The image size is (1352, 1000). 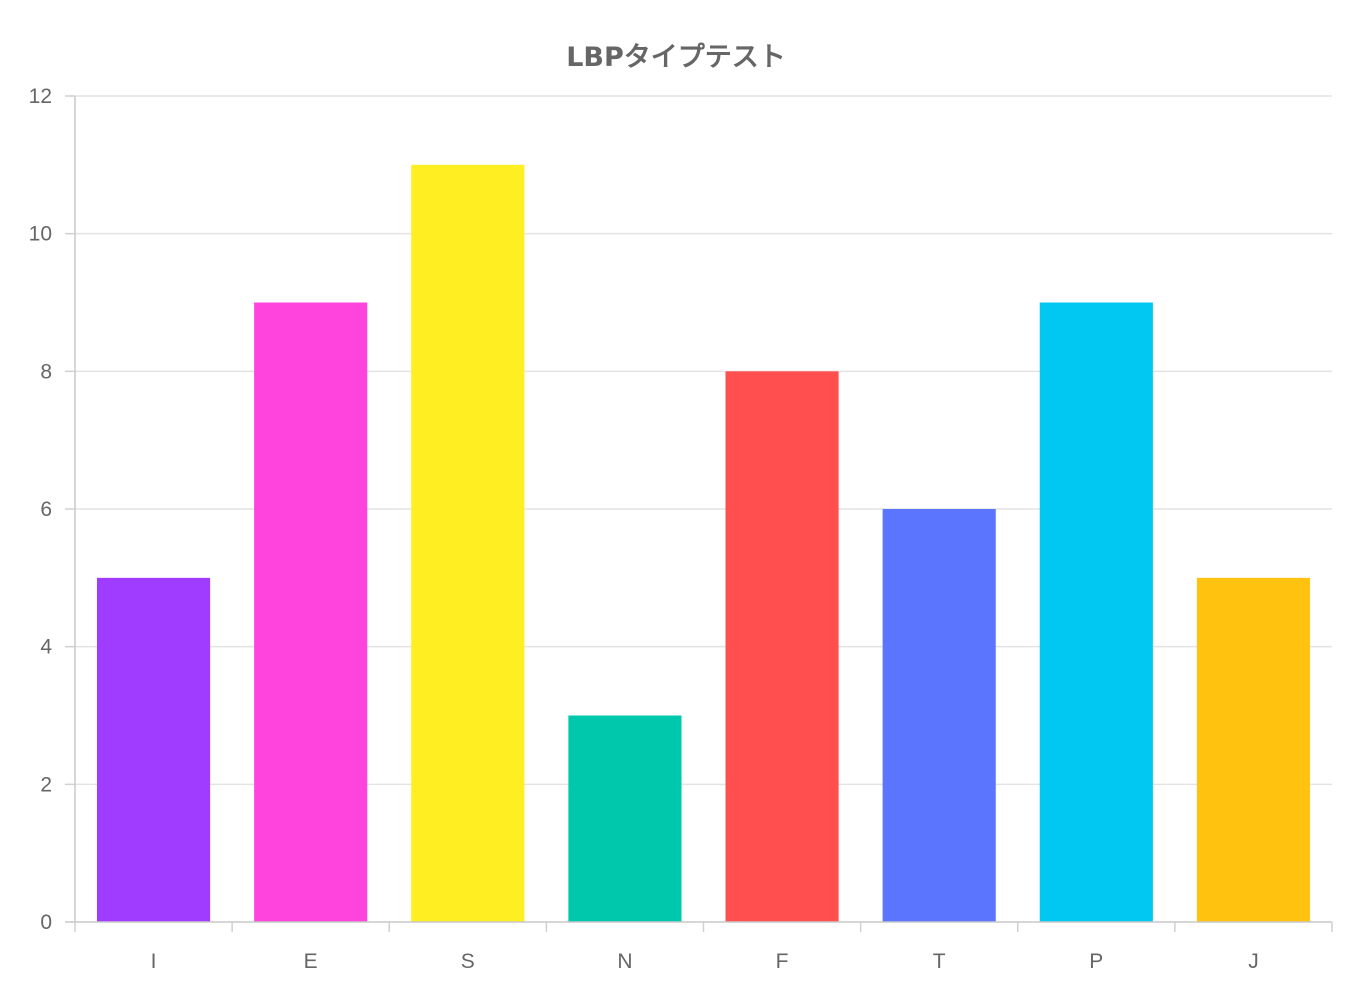 What do you see at coordinates (311, 612) in the screenshot?
I see `bar-e` at bounding box center [311, 612].